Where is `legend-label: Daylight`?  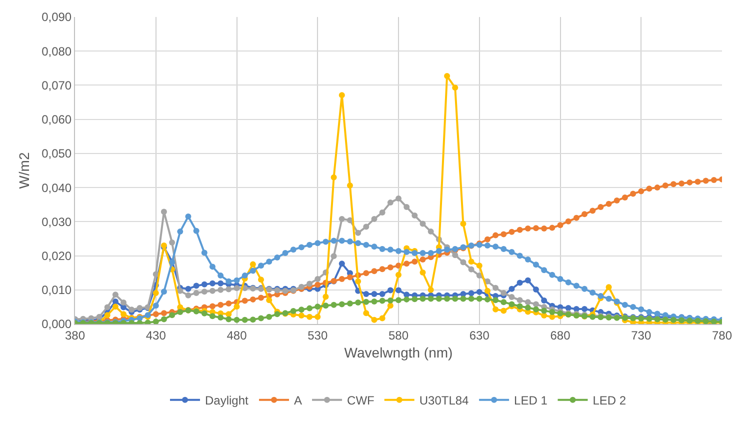
legend-label: Daylight is located at coordinates (227, 401).